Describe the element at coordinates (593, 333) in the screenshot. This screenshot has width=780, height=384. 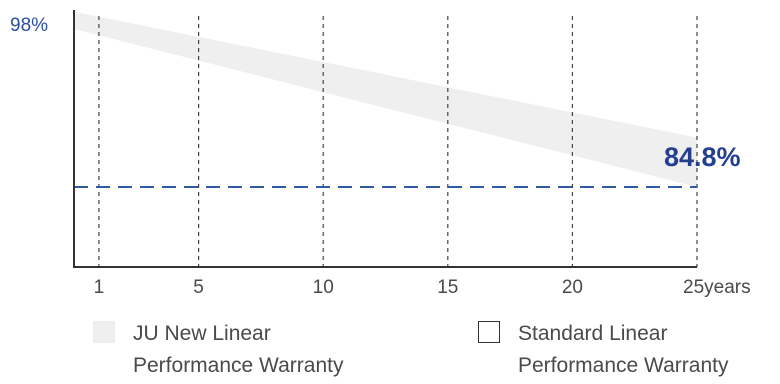
I see `legend-label-standard-line1: Standard Linear` at that location.